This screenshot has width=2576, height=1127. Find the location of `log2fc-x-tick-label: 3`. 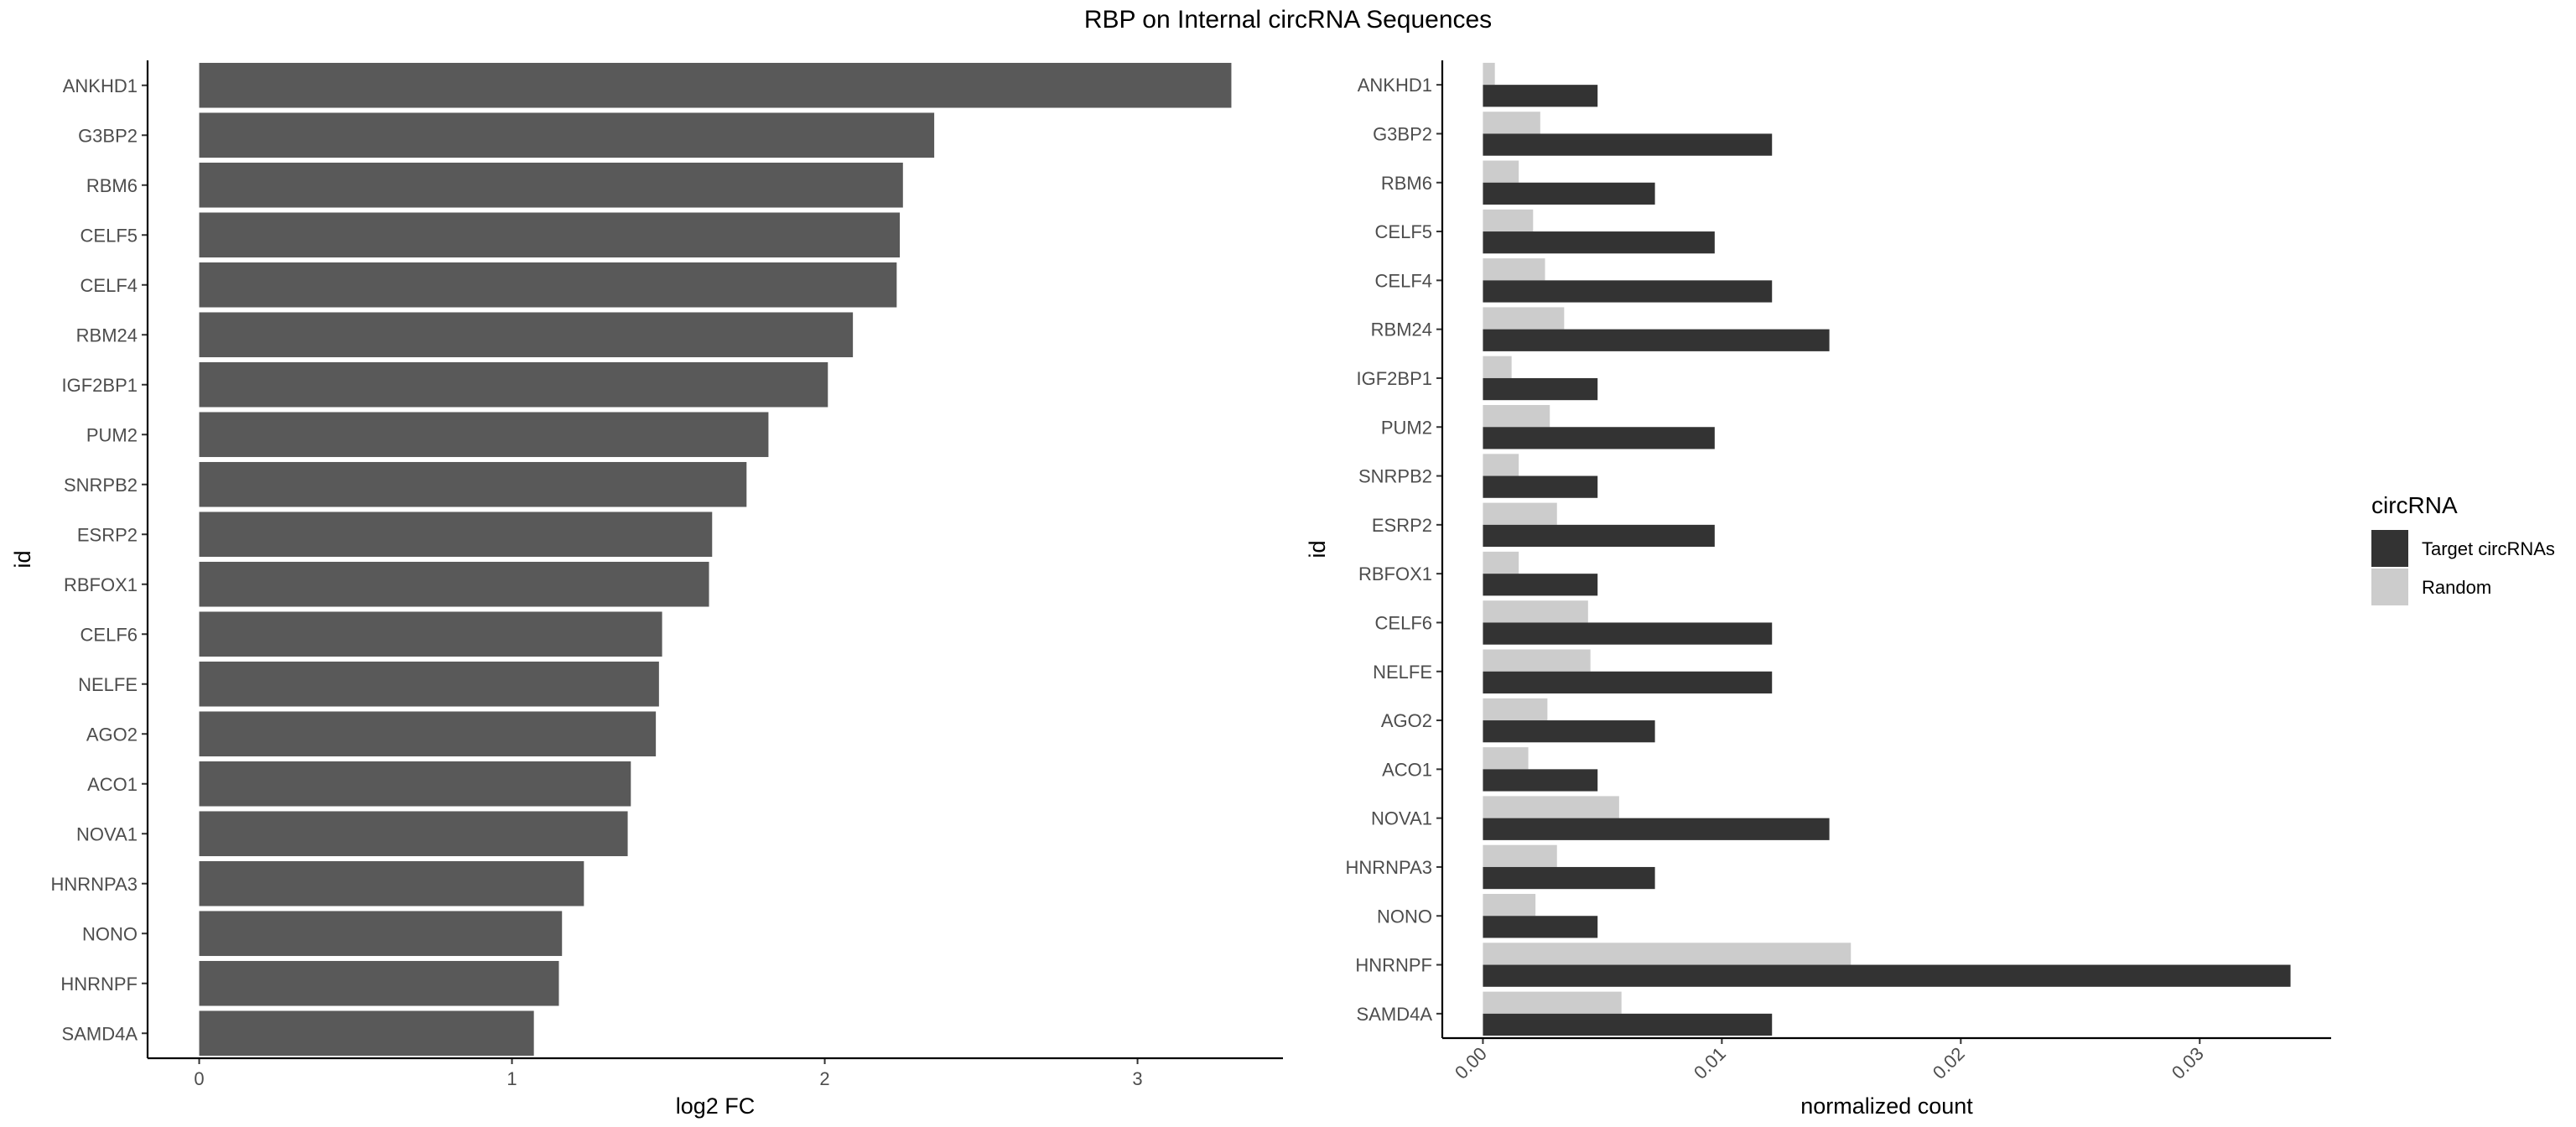

log2fc-x-tick-label: 3 is located at coordinates (1137, 1078).